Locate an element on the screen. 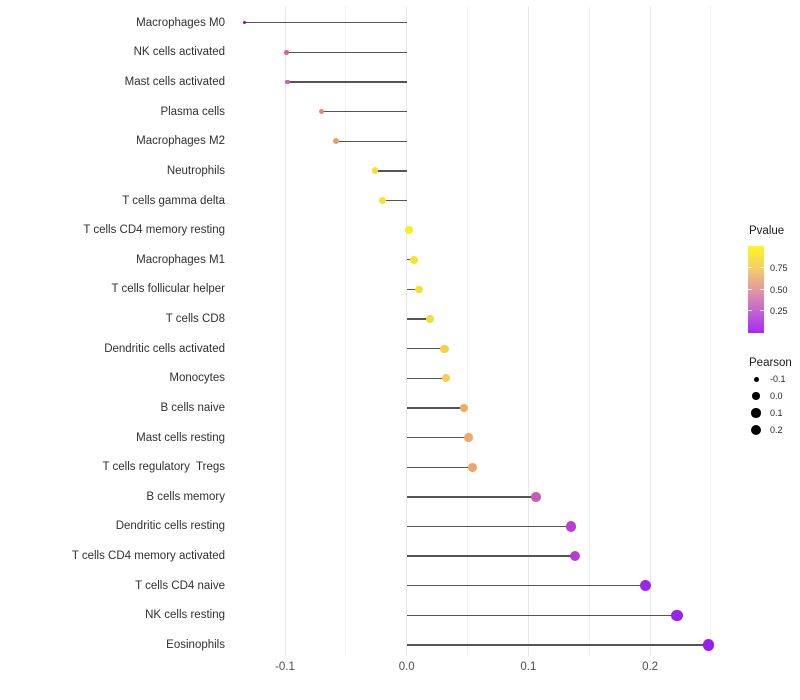 This screenshot has width=800, height=700. pvalue-colorbar is located at coordinates (756, 289).